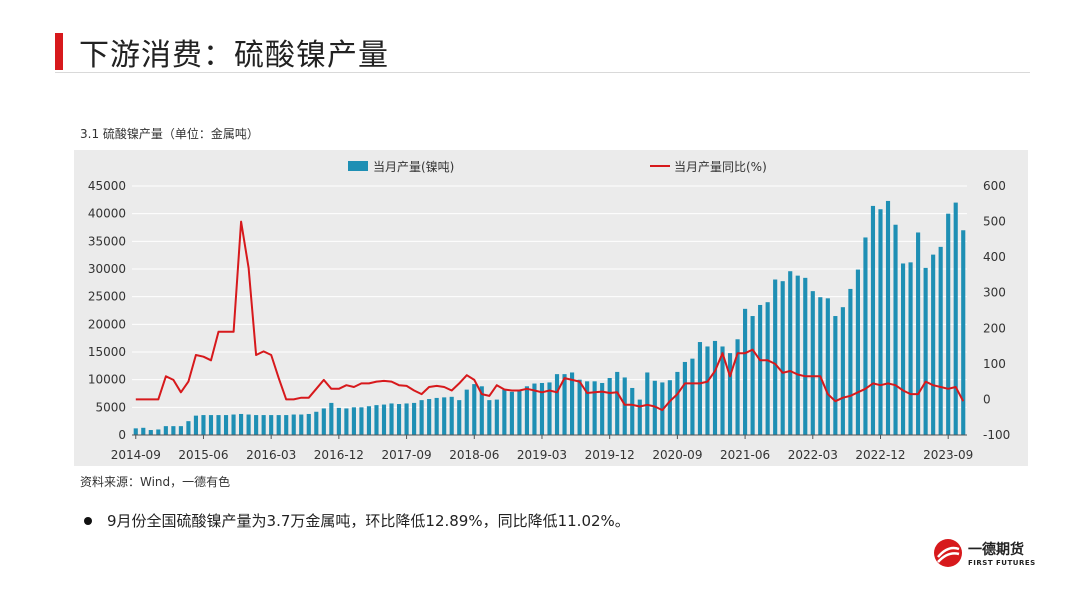  Describe the element at coordinates (107, 214) in the screenshot. I see `y-left-tick-label: 40000` at that location.